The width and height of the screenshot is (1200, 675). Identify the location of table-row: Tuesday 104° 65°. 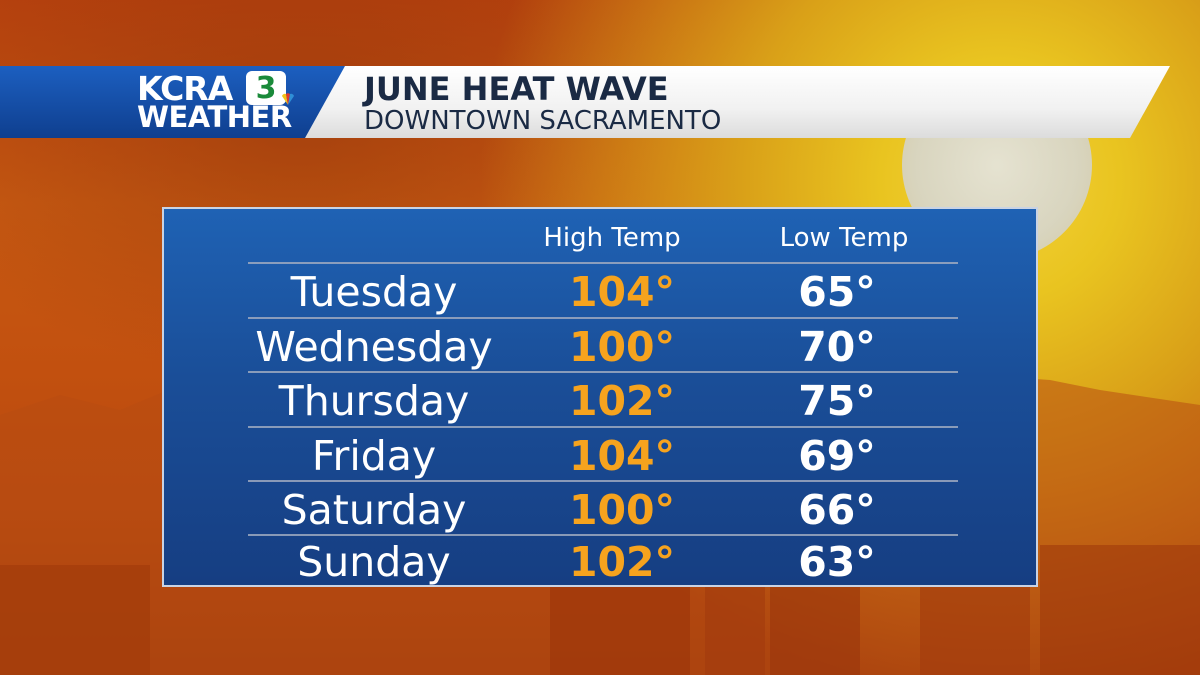
(602, 292).